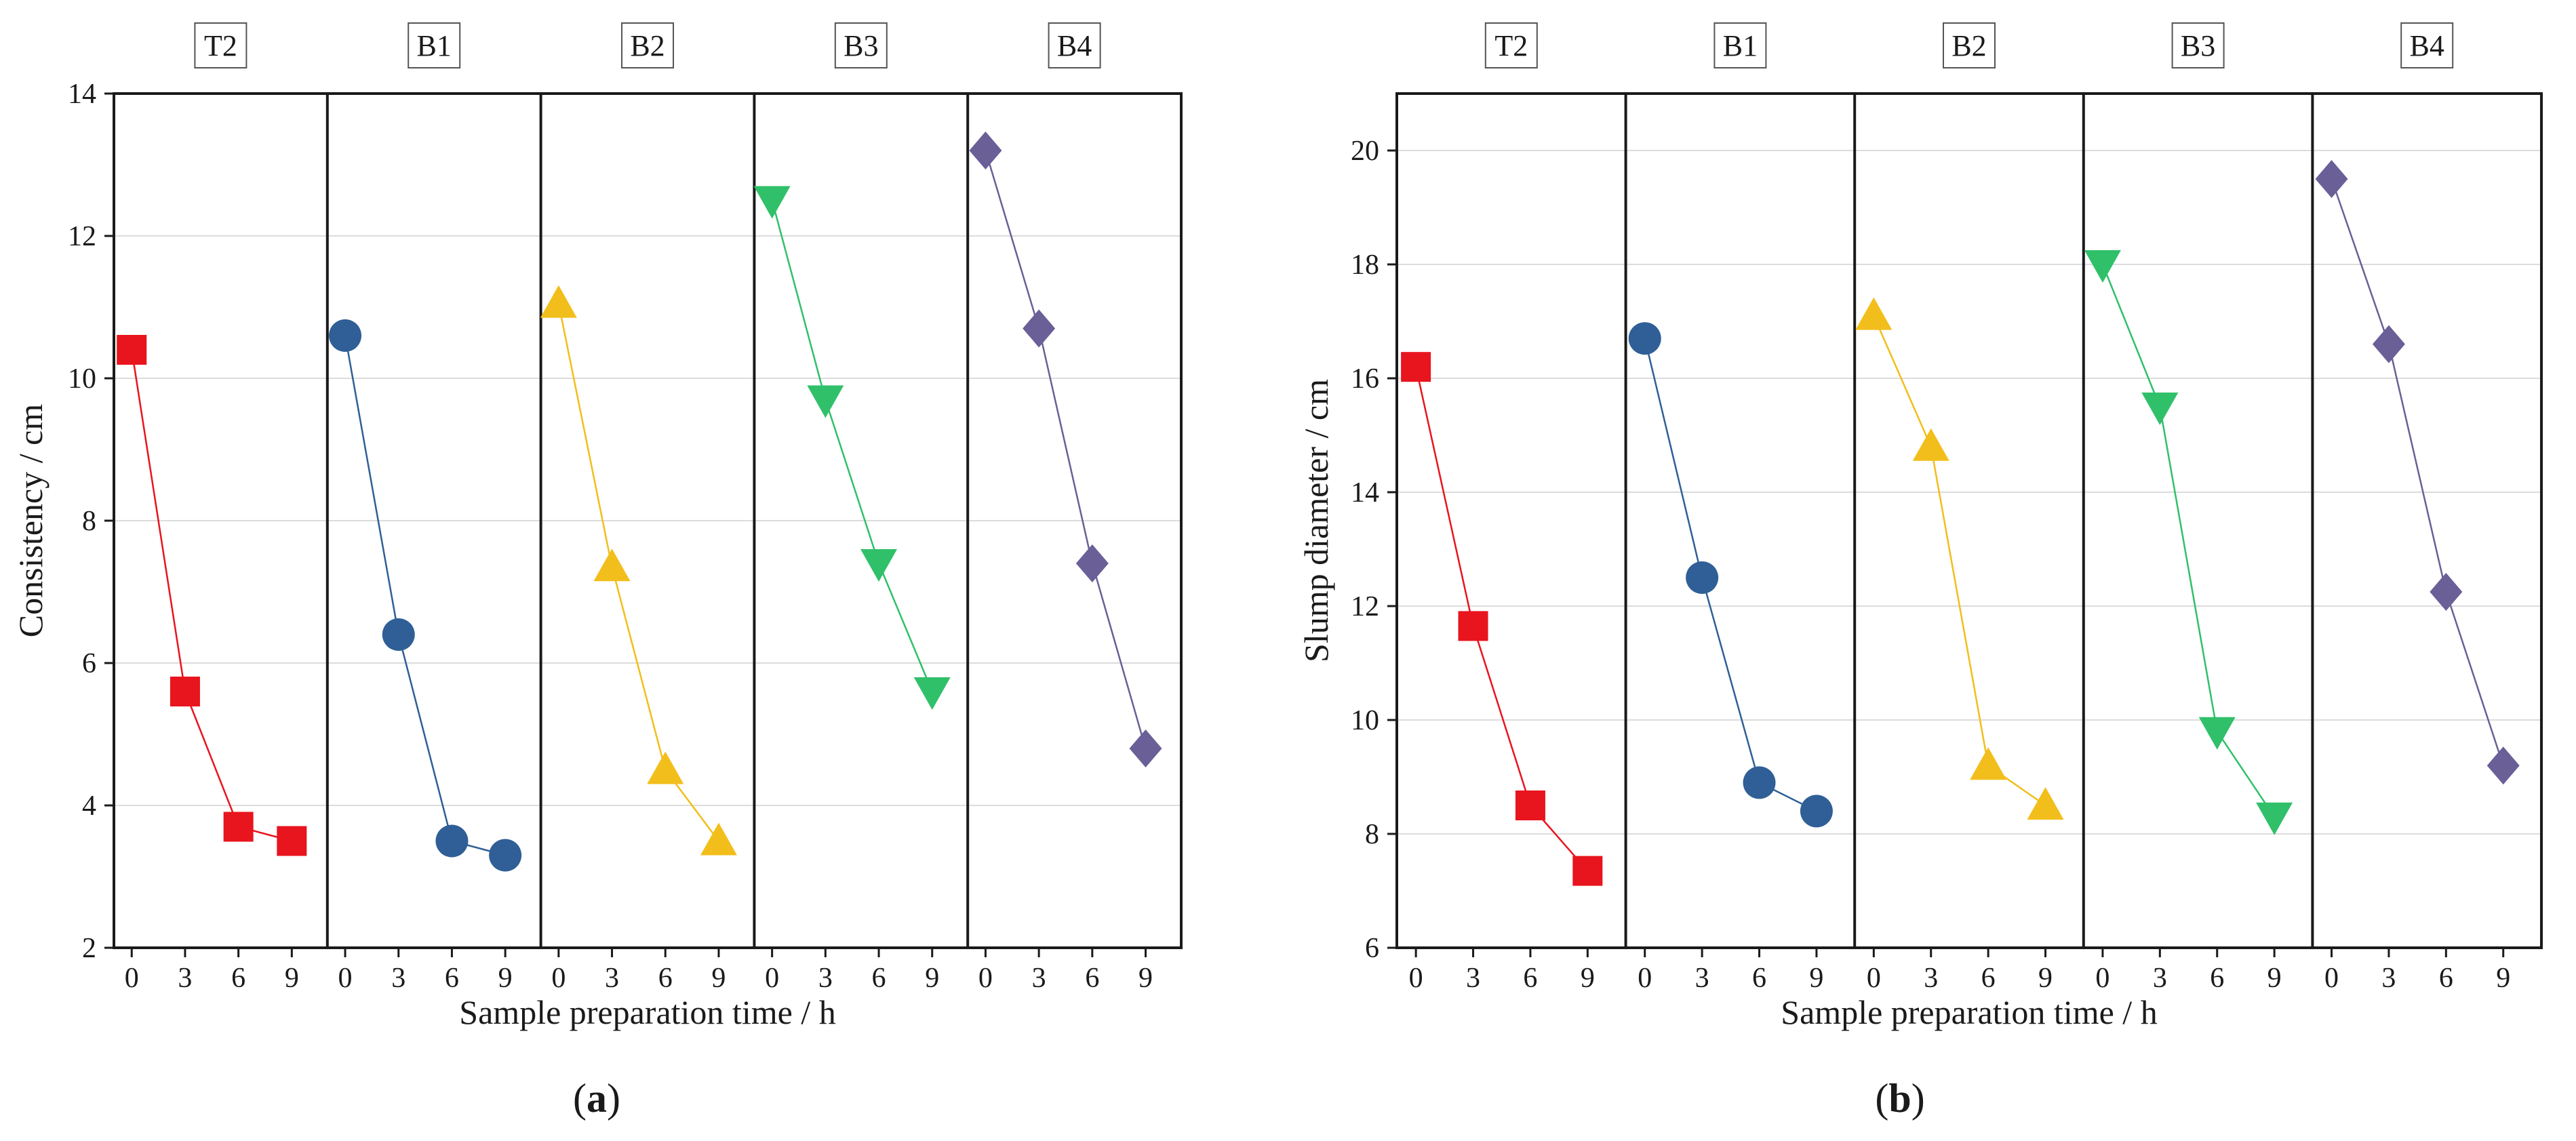  I want to click on series-line-b1, so click(1731, 575).